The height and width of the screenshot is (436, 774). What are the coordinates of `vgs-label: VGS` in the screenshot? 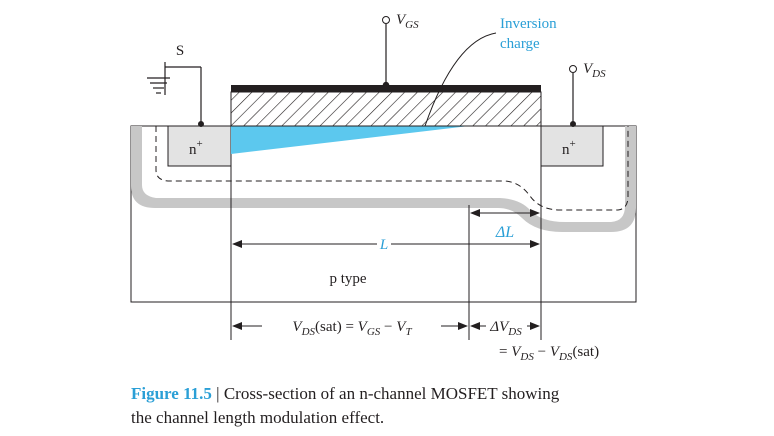 It's located at (407, 21).